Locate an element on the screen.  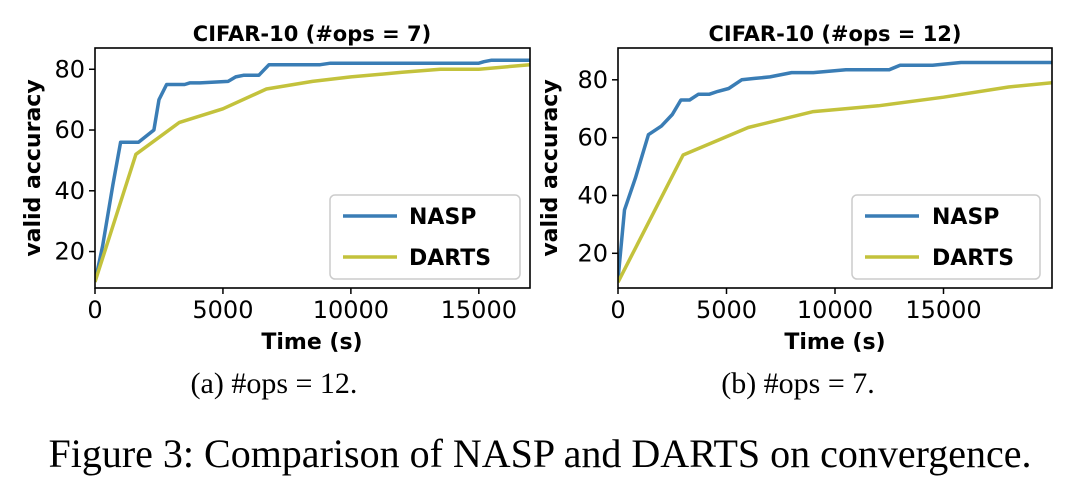
chart-title: CIFAR-10 (#ops = 12) is located at coordinates (834, 34).